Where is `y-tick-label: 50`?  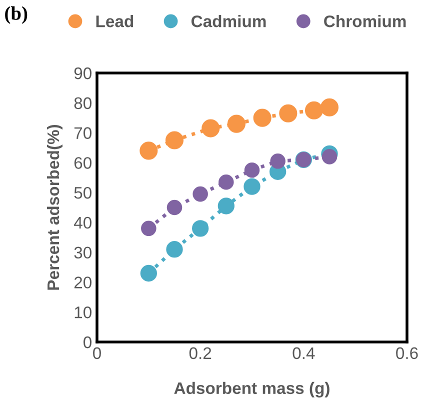 y-tick-label: 50 is located at coordinates (83, 192).